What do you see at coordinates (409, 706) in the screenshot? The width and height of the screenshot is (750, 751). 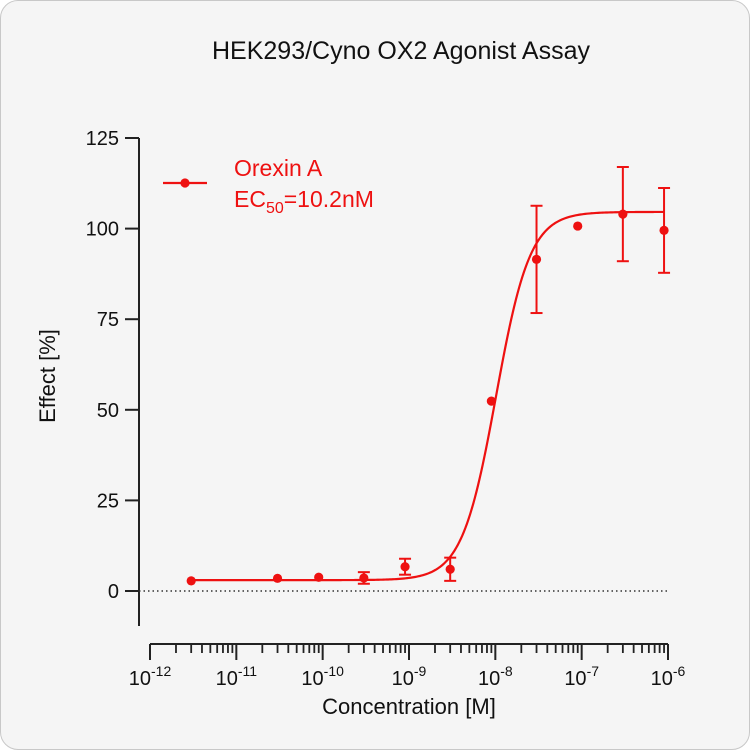 I see `x-axis-label: Concentration [M]` at bounding box center [409, 706].